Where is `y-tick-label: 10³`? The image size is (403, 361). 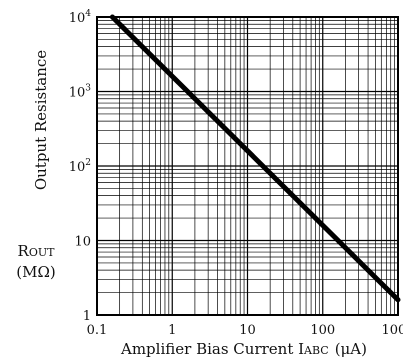
y-tick-label: 10³ is located at coordinates (80, 92).